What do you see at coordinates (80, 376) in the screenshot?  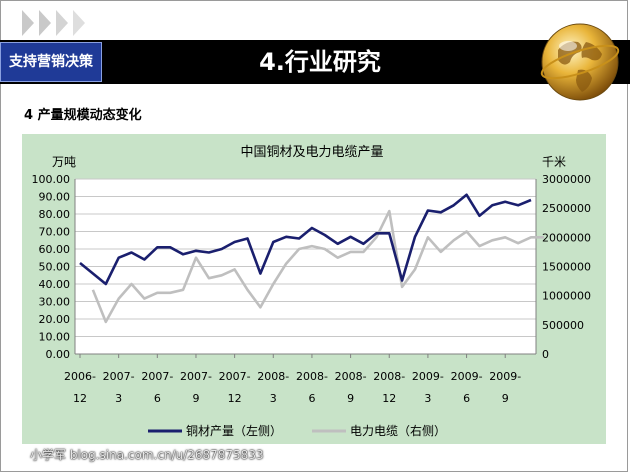 I see `x-tick-label-year: 2006-` at bounding box center [80, 376].